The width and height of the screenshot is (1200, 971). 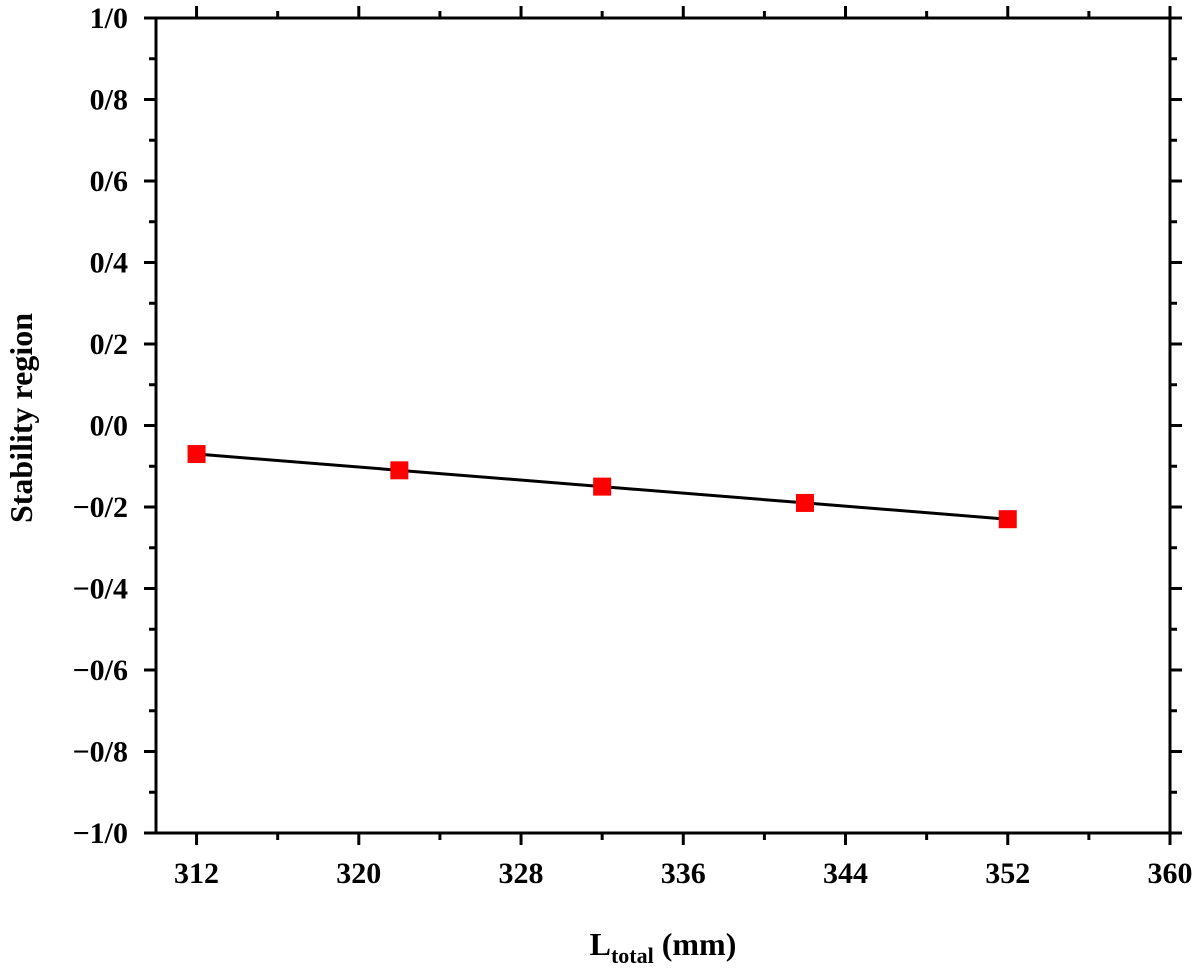 I want to click on x-axis-tick-labels: 312 320 328 336 344 352 360, so click(x=683, y=873).